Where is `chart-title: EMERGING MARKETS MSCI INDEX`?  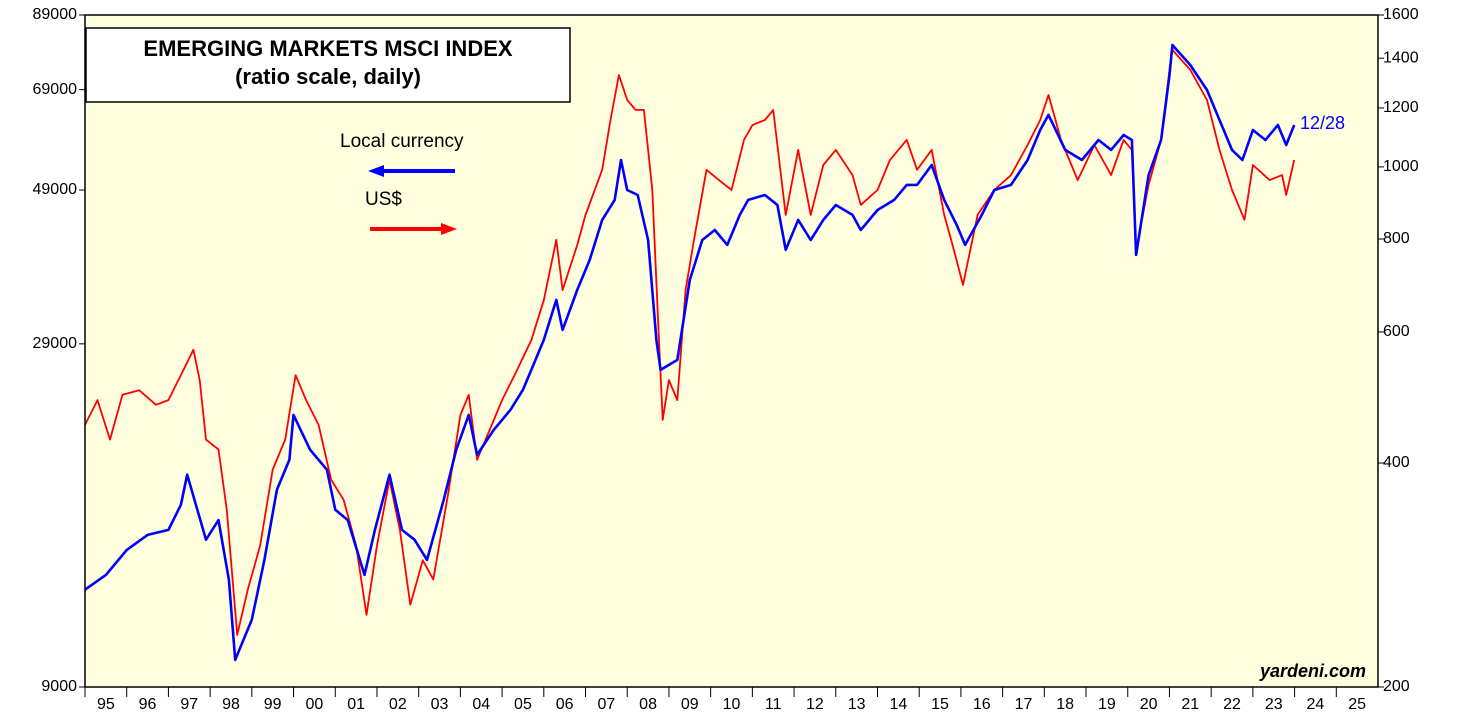
chart-title: EMERGING MARKETS MSCI INDEX is located at coordinates (327, 48).